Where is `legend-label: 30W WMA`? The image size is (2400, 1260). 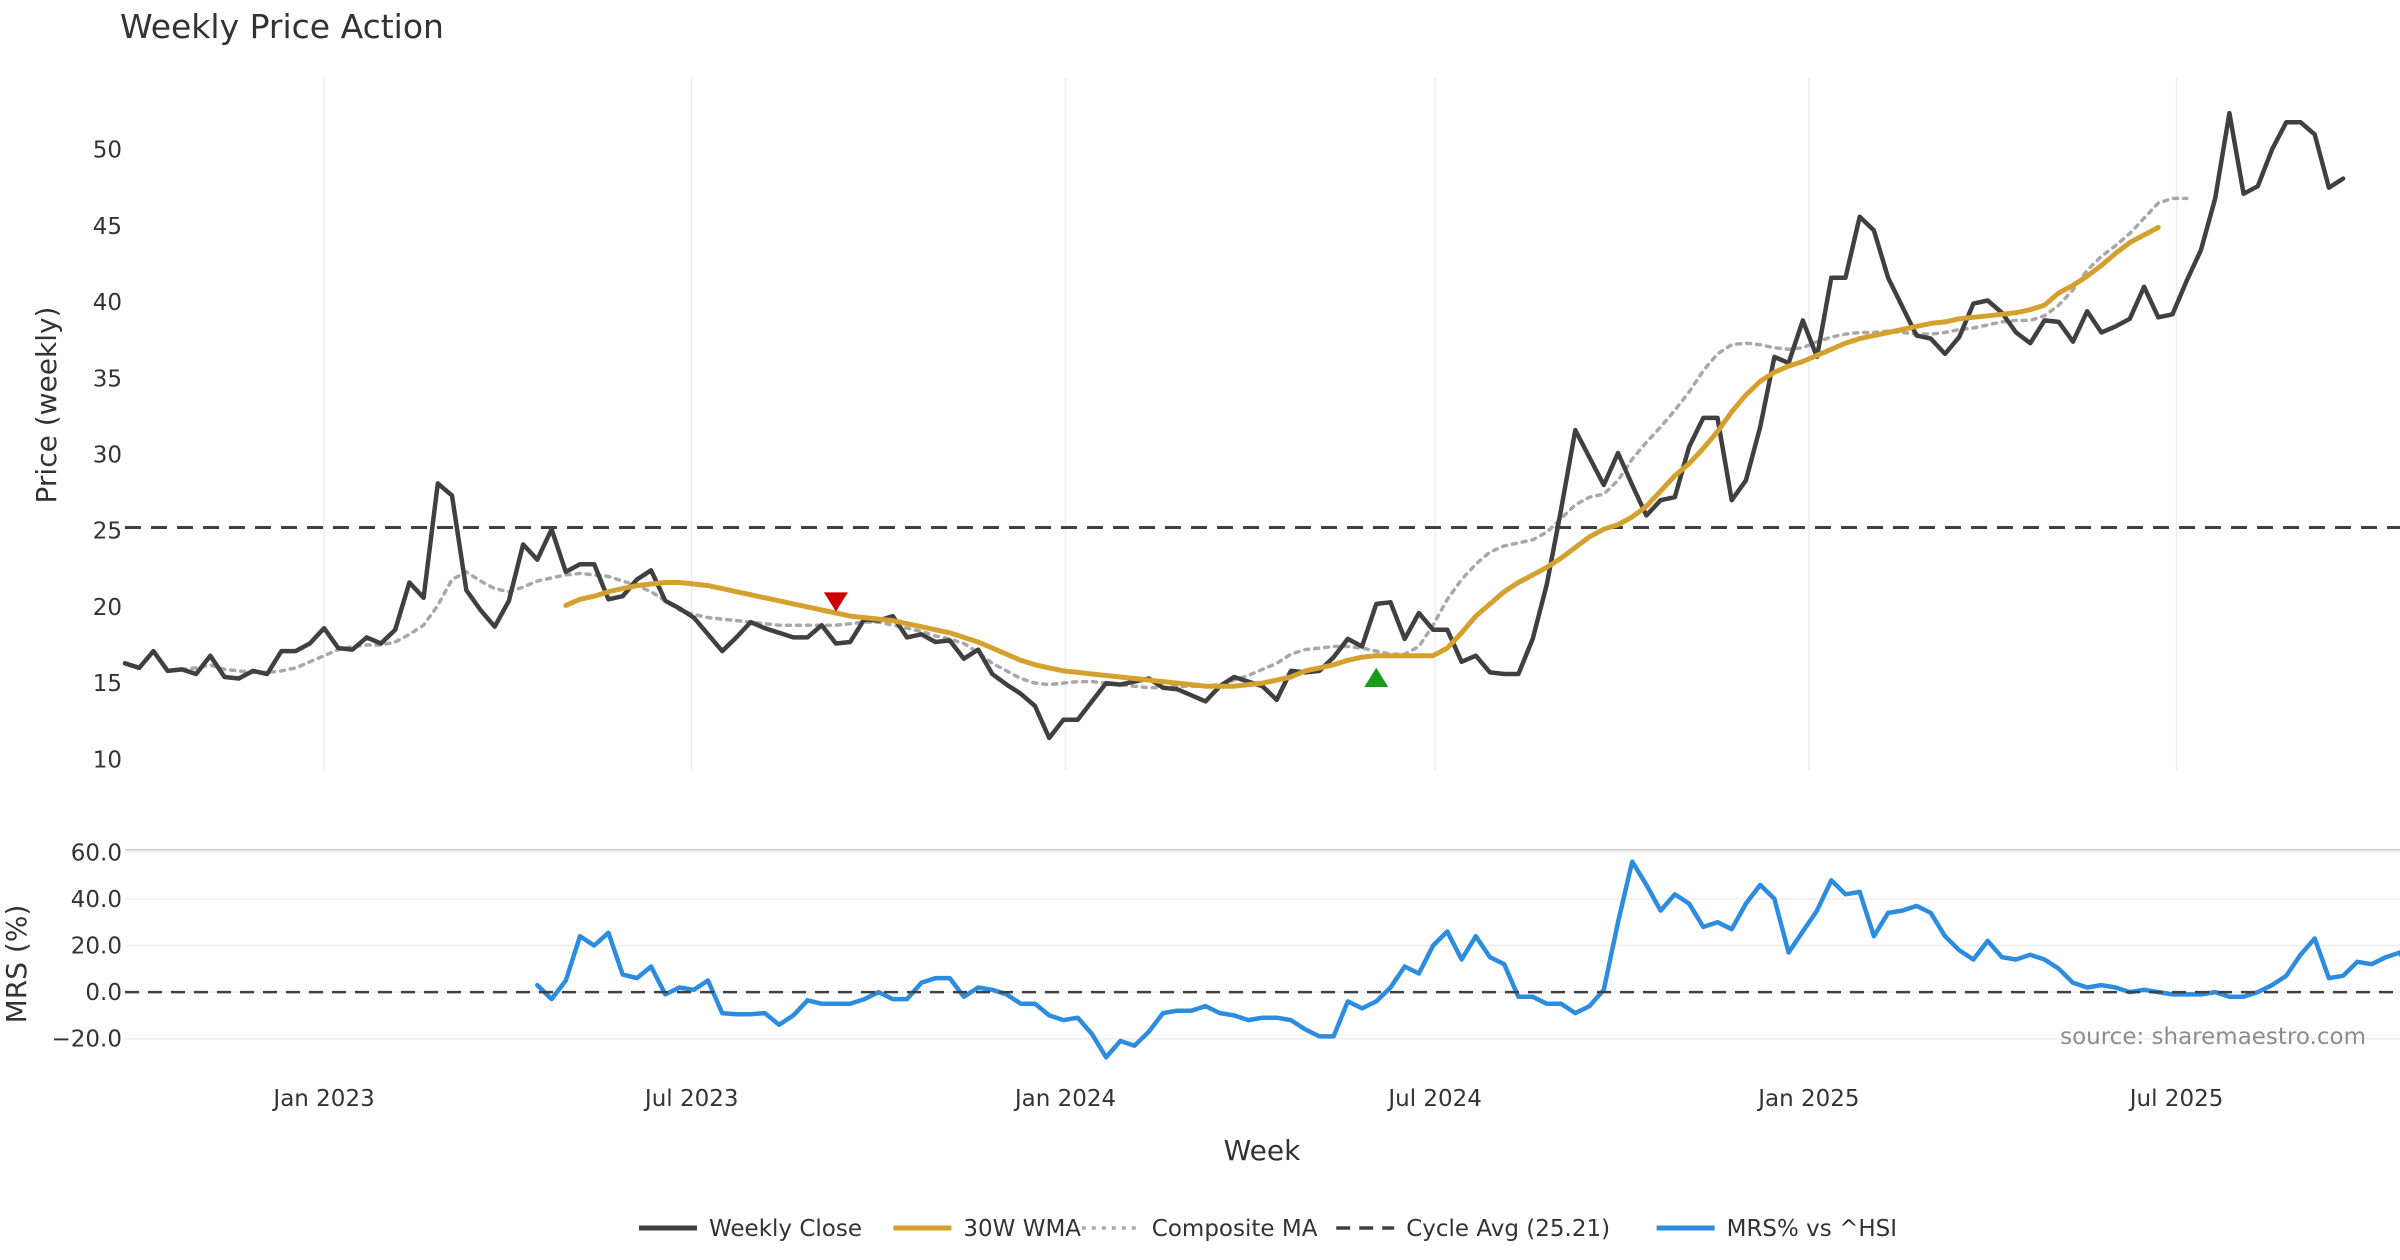
legend-label: 30W WMA is located at coordinates (1022, 1229).